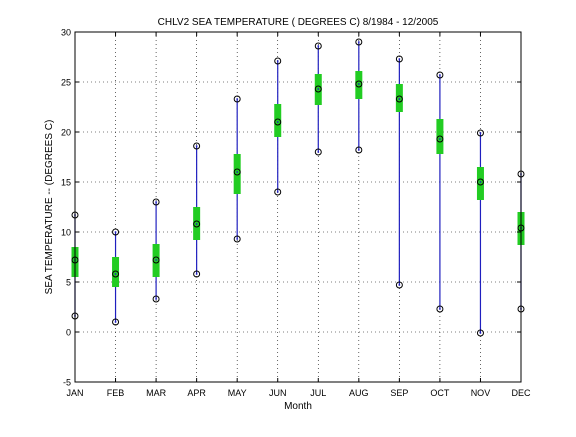 This screenshot has height=437, width=576. I want to click on y-tick-label: 30, so click(66, 33).